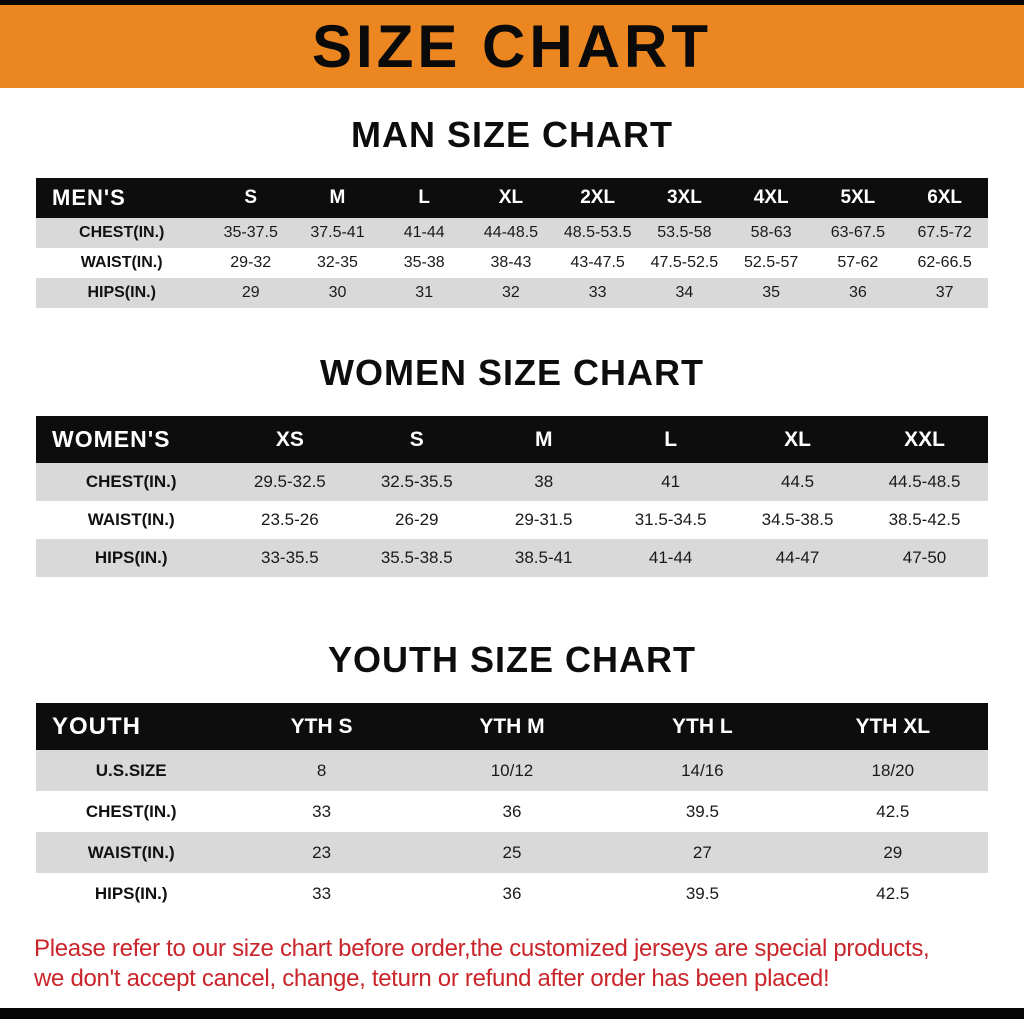 The width and height of the screenshot is (1024, 1019). Describe the element at coordinates (924, 439) in the screenshot. I see `column-header: XXL` at that location.